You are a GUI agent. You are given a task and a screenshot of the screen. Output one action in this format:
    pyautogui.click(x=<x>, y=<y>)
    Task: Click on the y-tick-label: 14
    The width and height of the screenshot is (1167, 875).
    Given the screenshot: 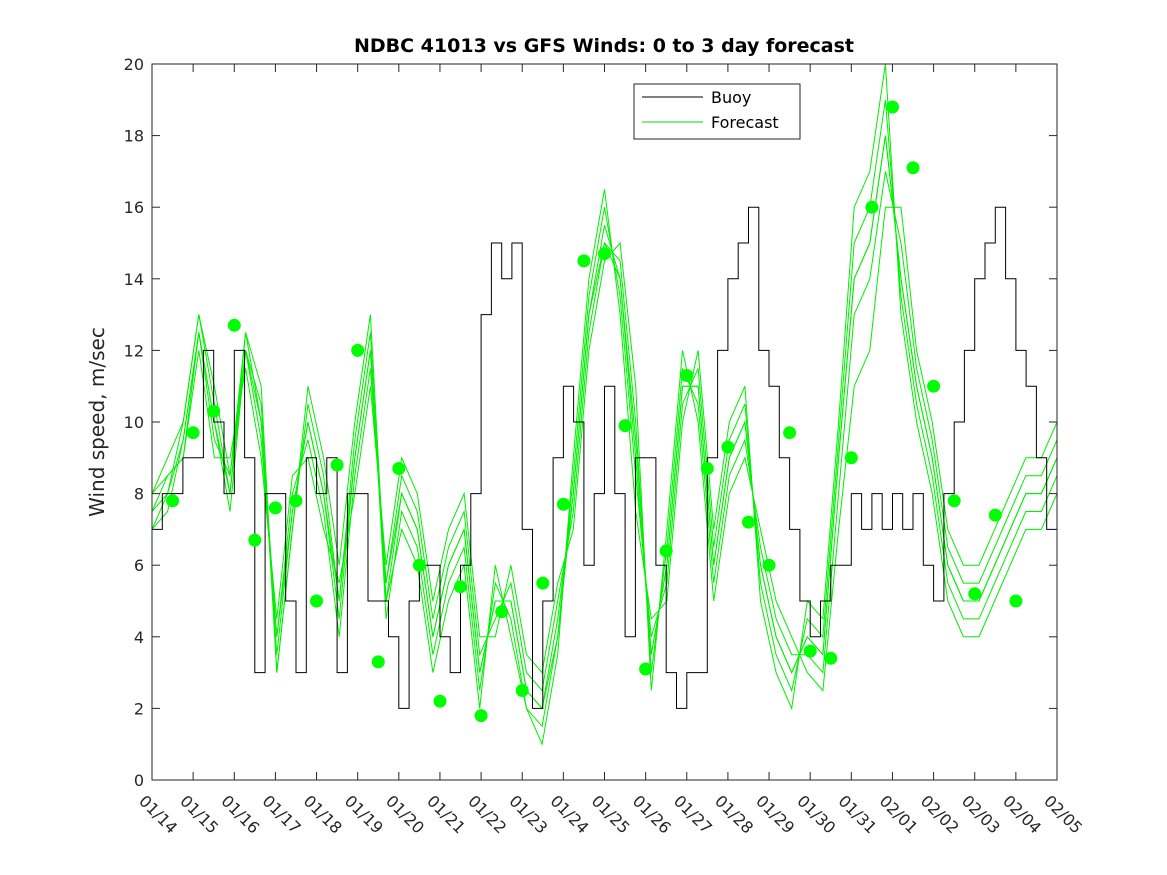 What is the action you would take?
    pyautogui.click(x=134, y=279)
    